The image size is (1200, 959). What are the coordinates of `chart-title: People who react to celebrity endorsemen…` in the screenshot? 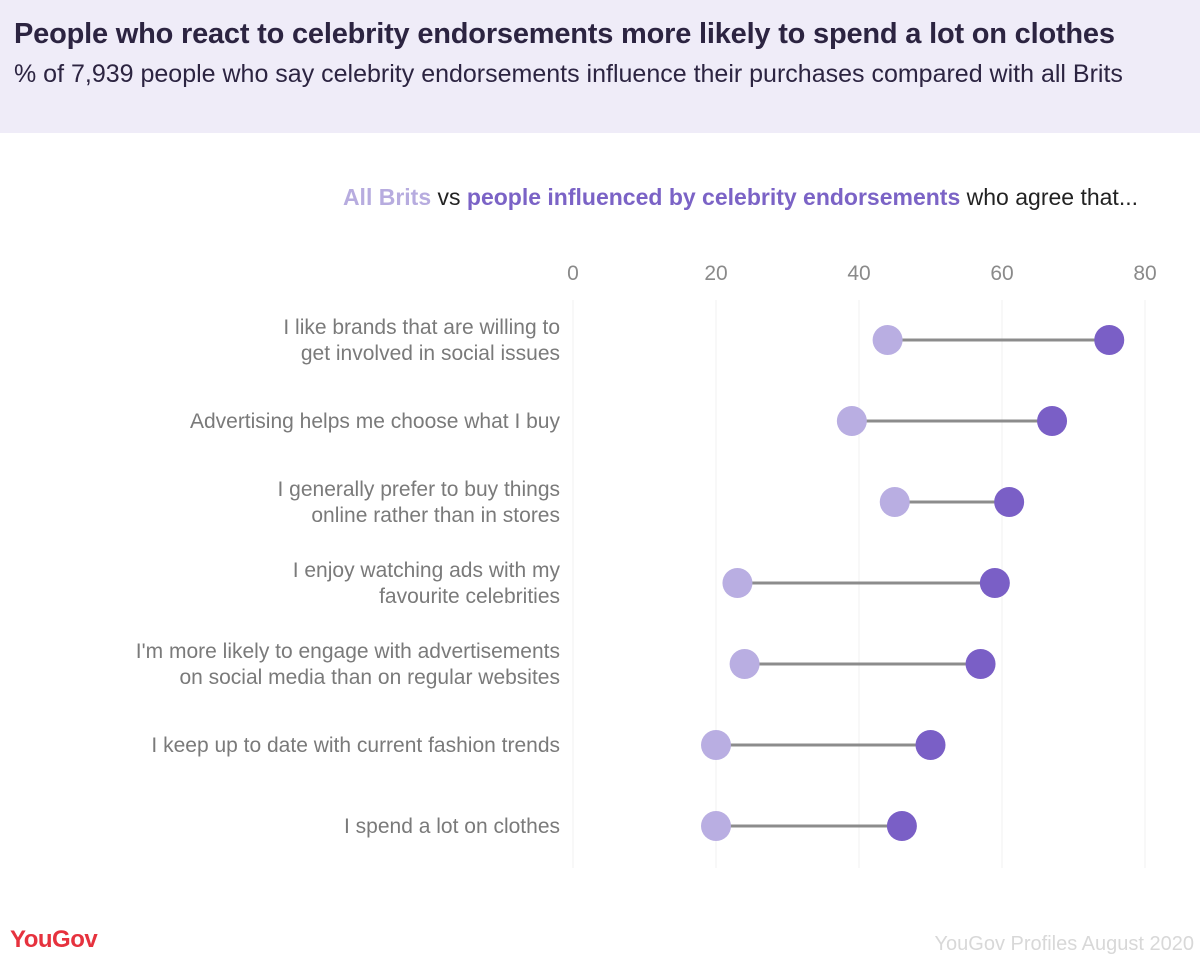 It's located at (564, 34).